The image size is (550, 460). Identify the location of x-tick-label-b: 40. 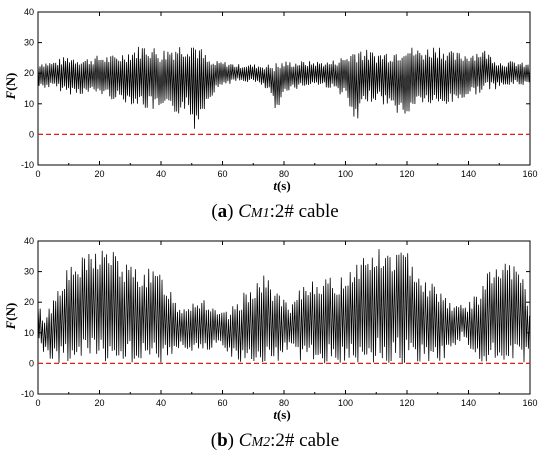
(161, 403).